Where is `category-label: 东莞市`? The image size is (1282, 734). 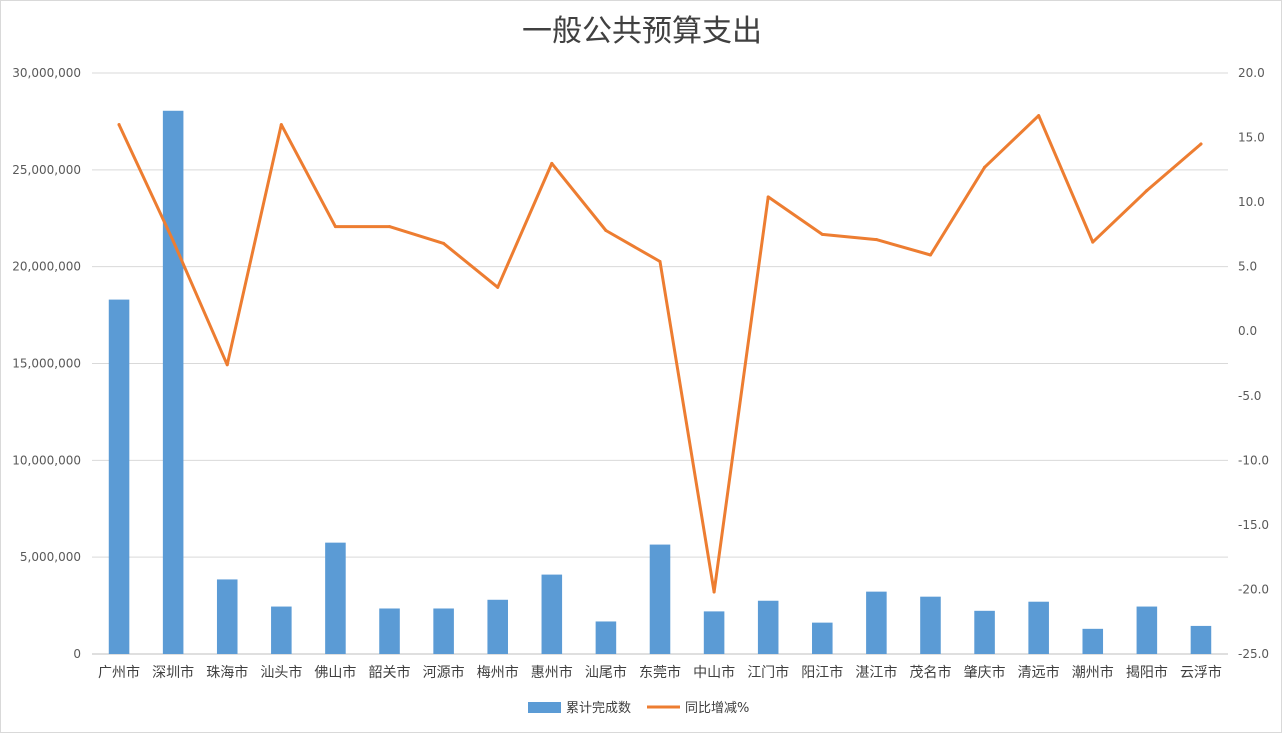
category-label: 东莞市 is located at coordinates (660, 672).